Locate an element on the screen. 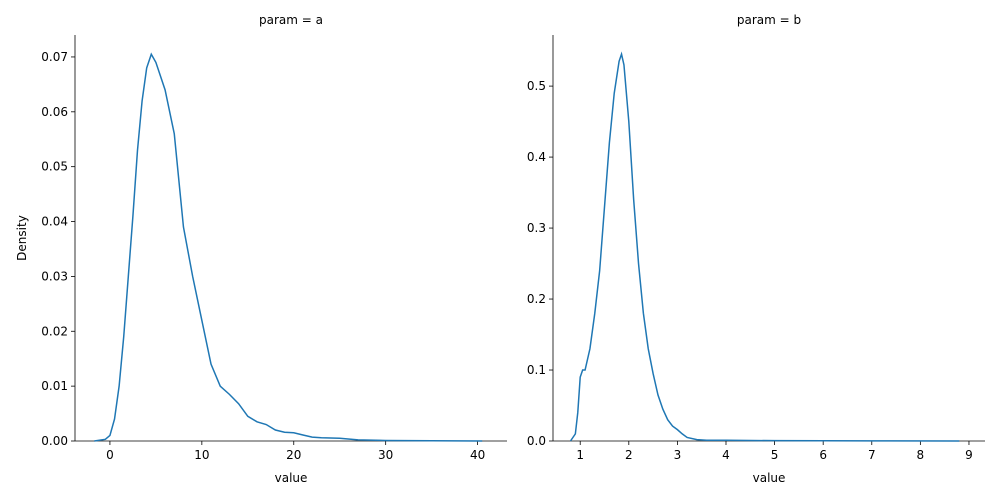  y-tick-label: 0.4 is located at coordinates (536, 157).